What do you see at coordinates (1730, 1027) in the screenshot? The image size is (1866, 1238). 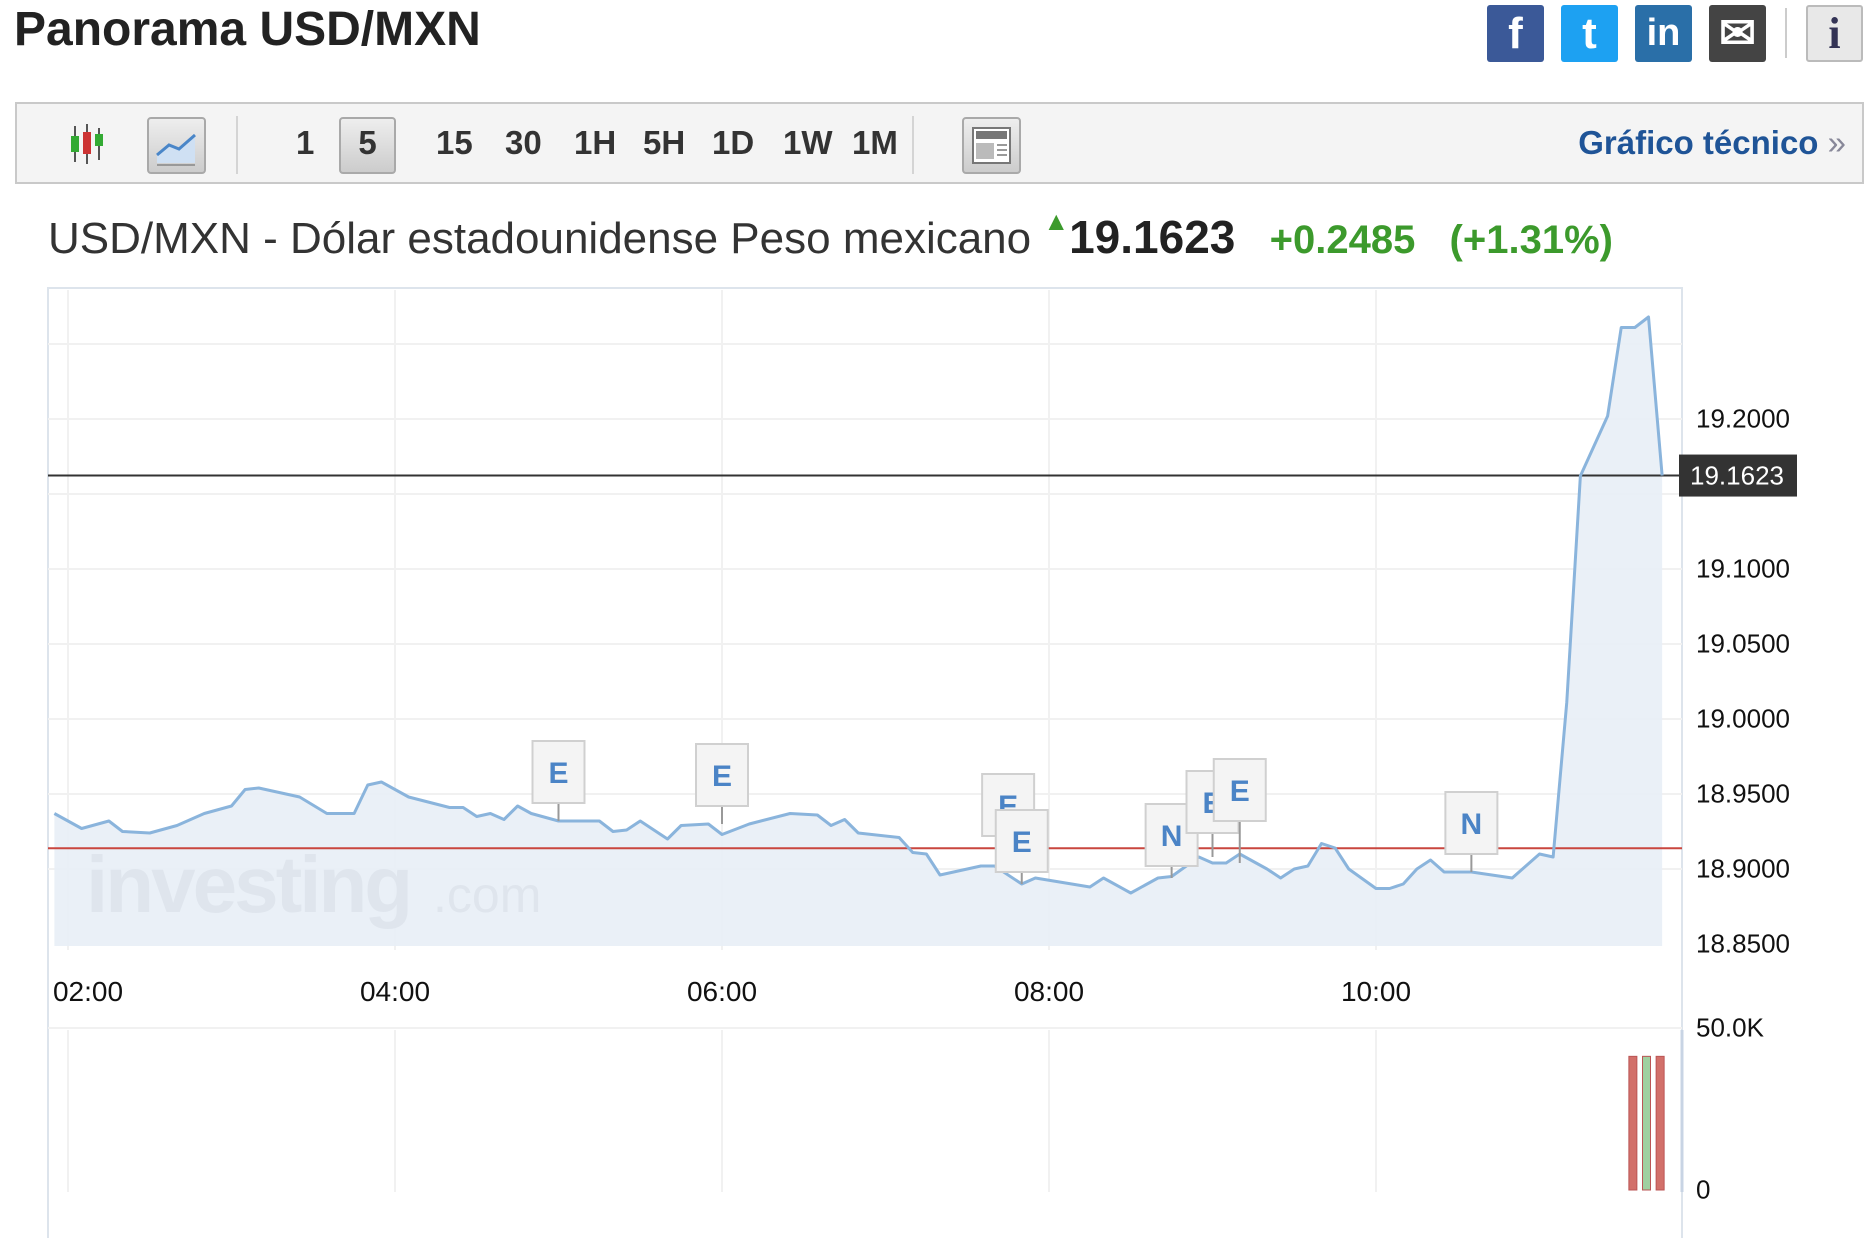 I see `volume-axis-tick-label: 50.0K` at bounding box center [1730, 1027].